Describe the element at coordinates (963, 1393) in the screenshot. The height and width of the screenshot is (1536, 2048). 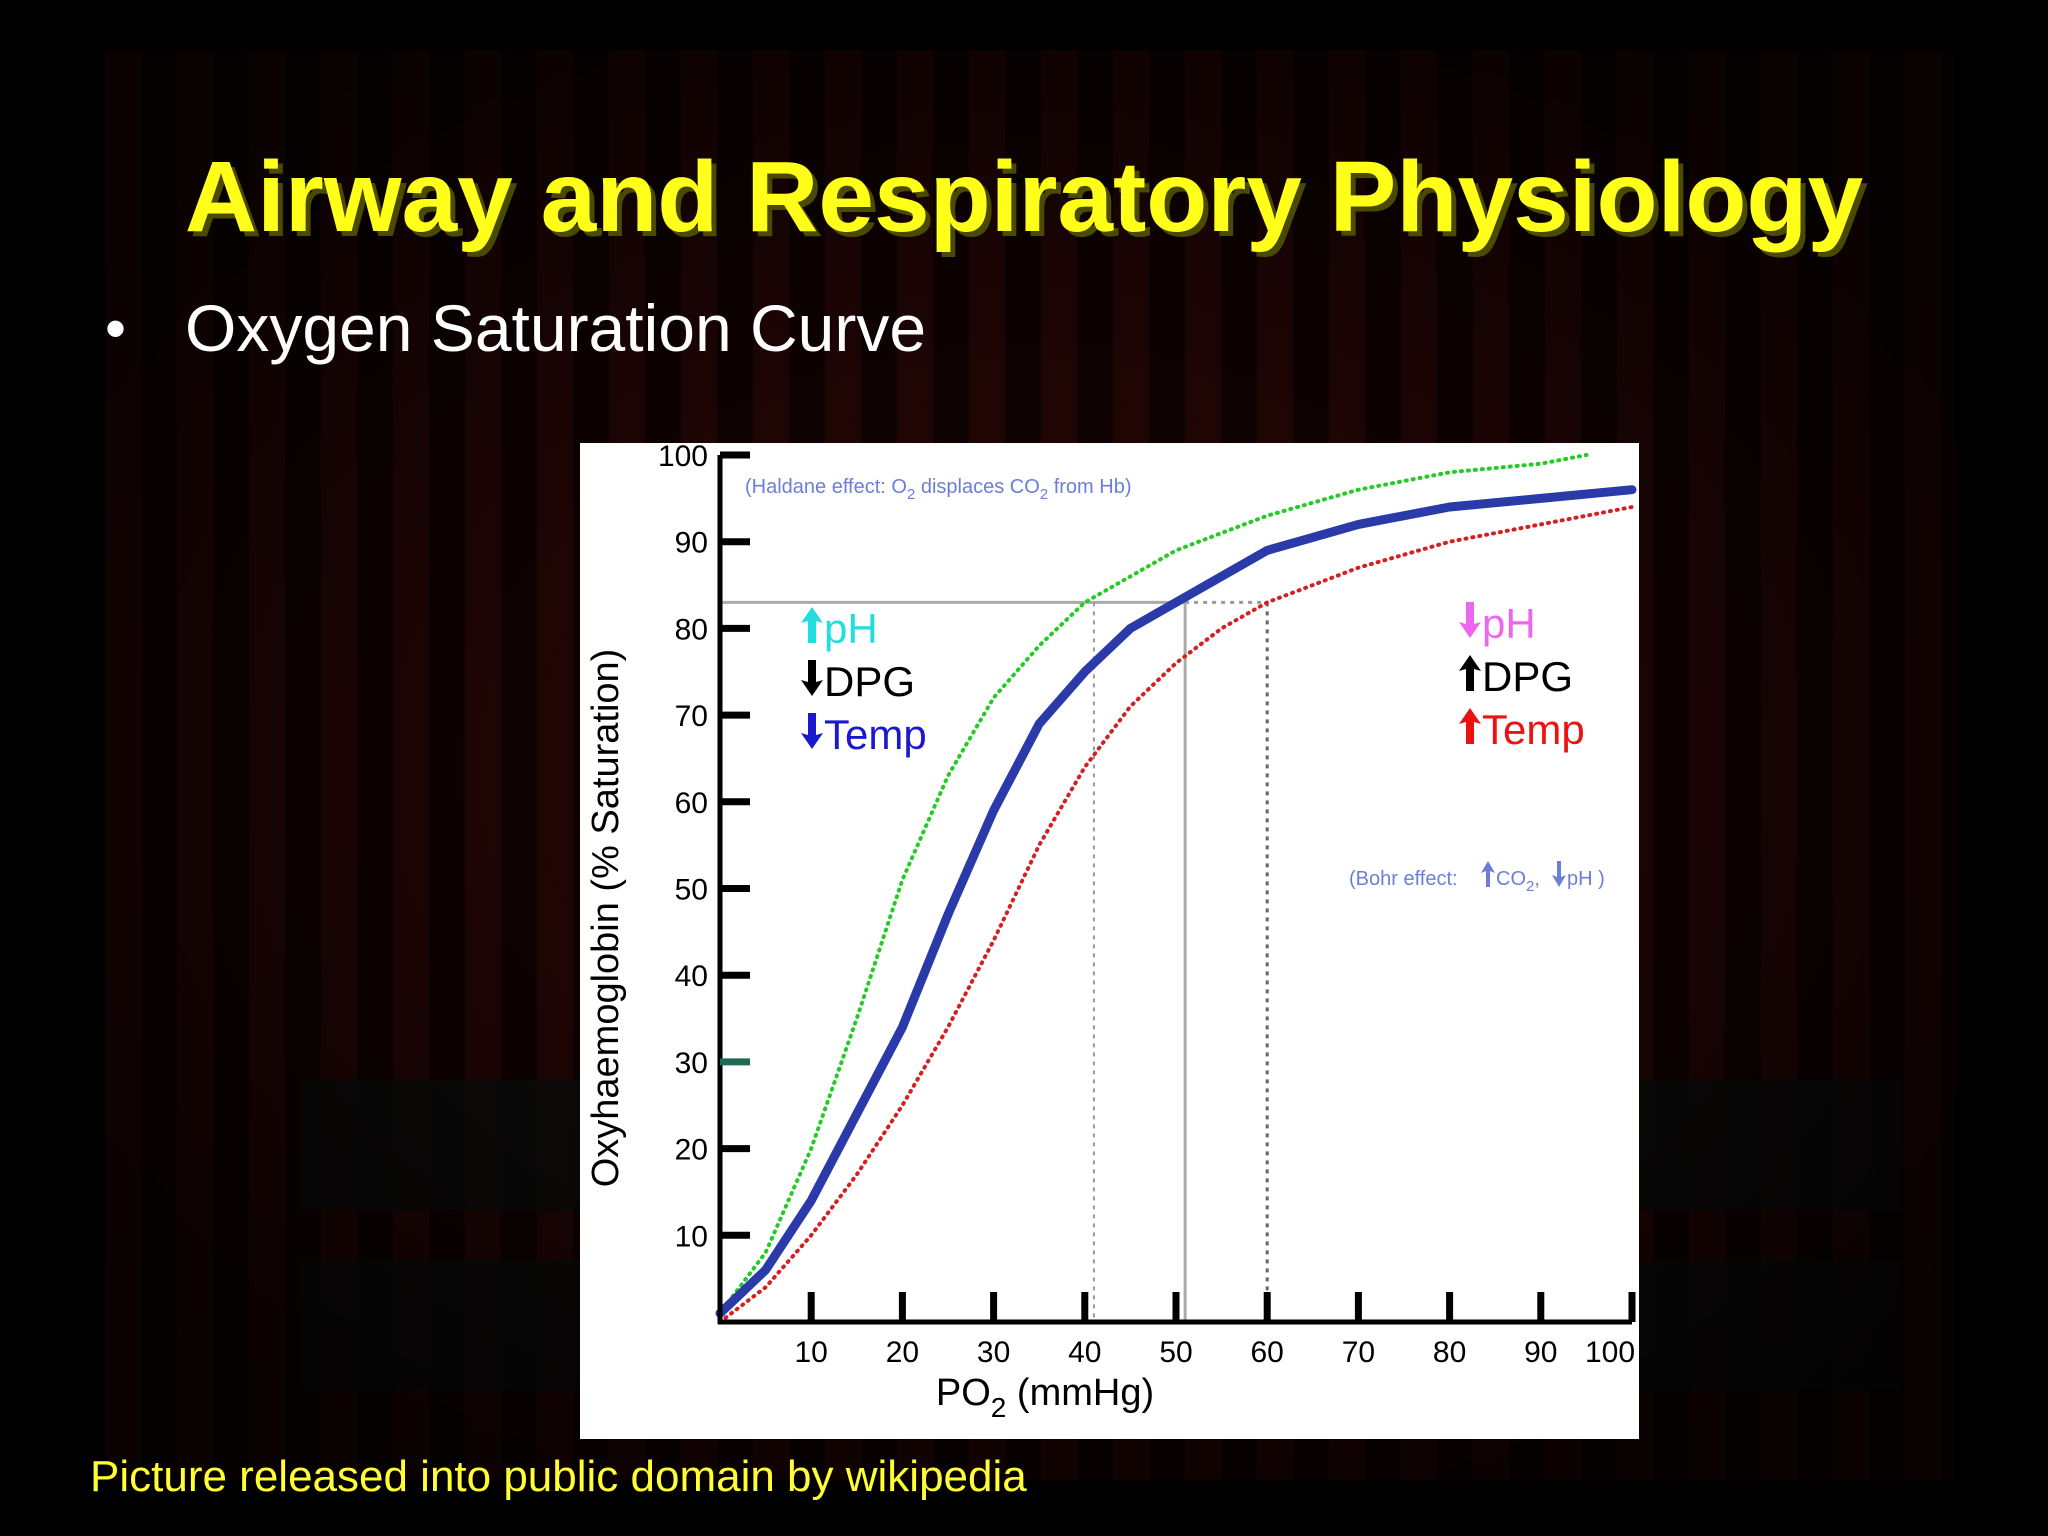
I see `x-axis-label-main: PO` at that location.